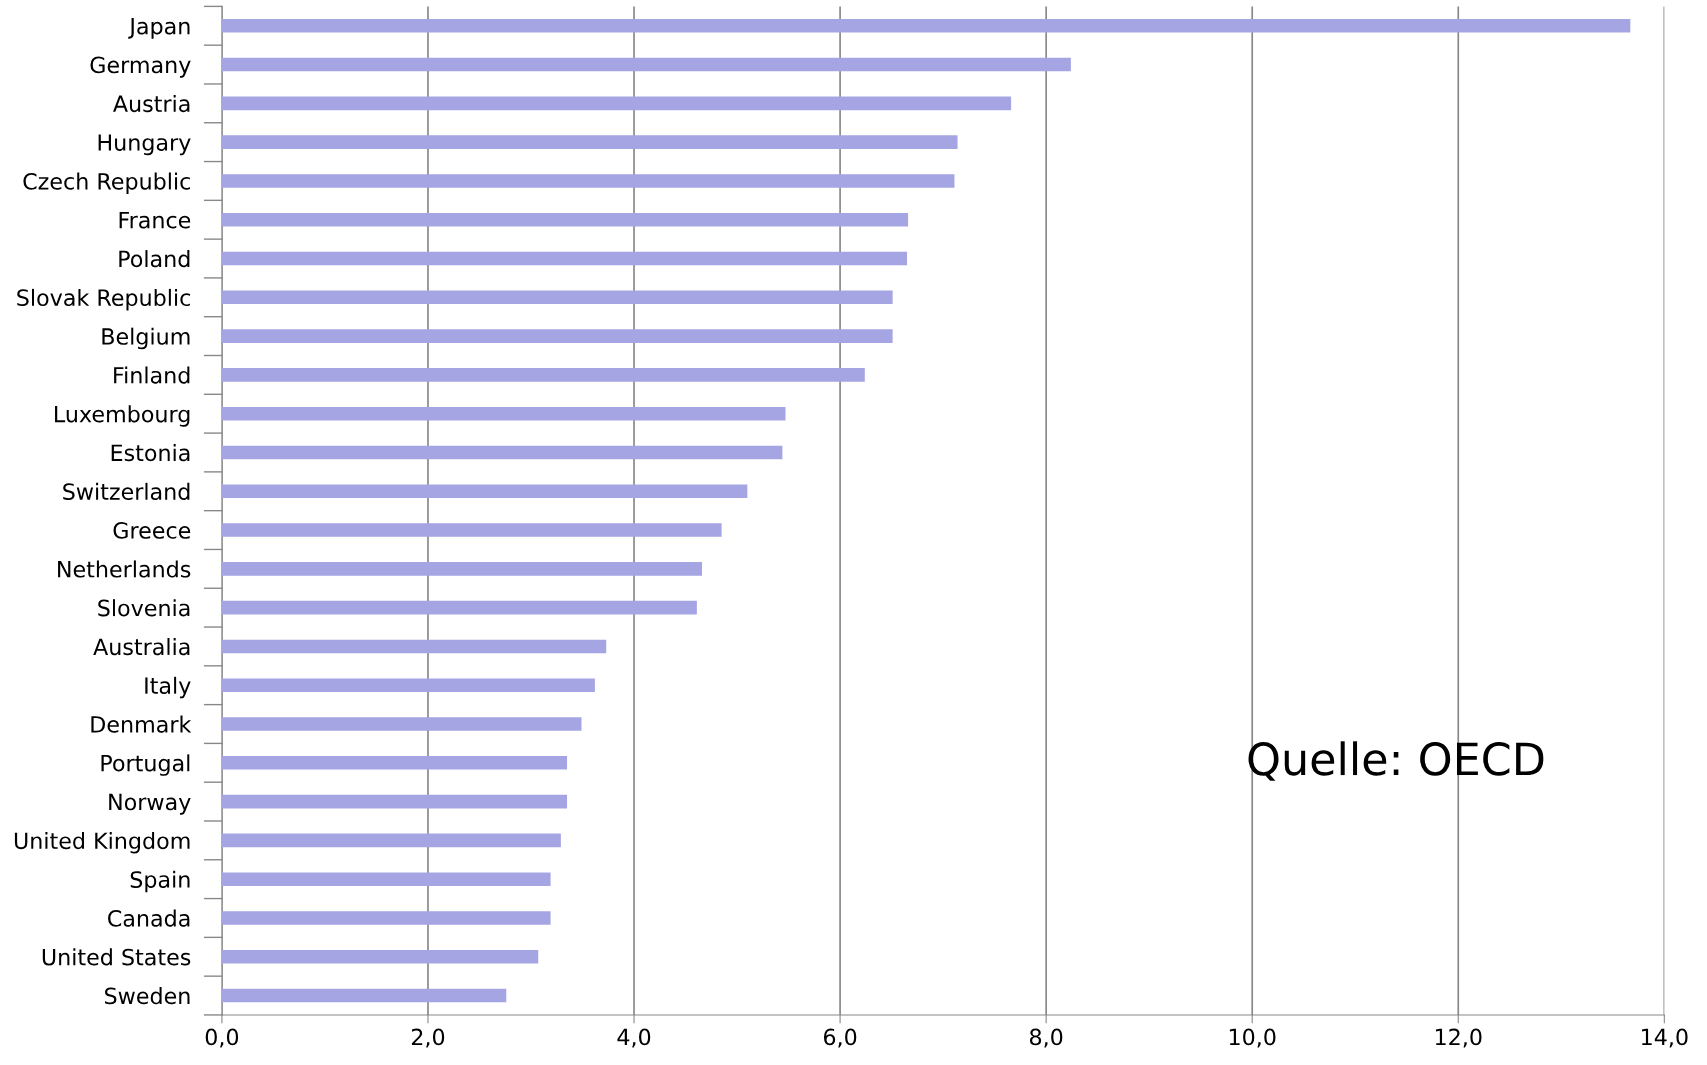 This screenshot has height=1065, width=1707. I want to click on y-tick-label: Spain, so click(160, 881).